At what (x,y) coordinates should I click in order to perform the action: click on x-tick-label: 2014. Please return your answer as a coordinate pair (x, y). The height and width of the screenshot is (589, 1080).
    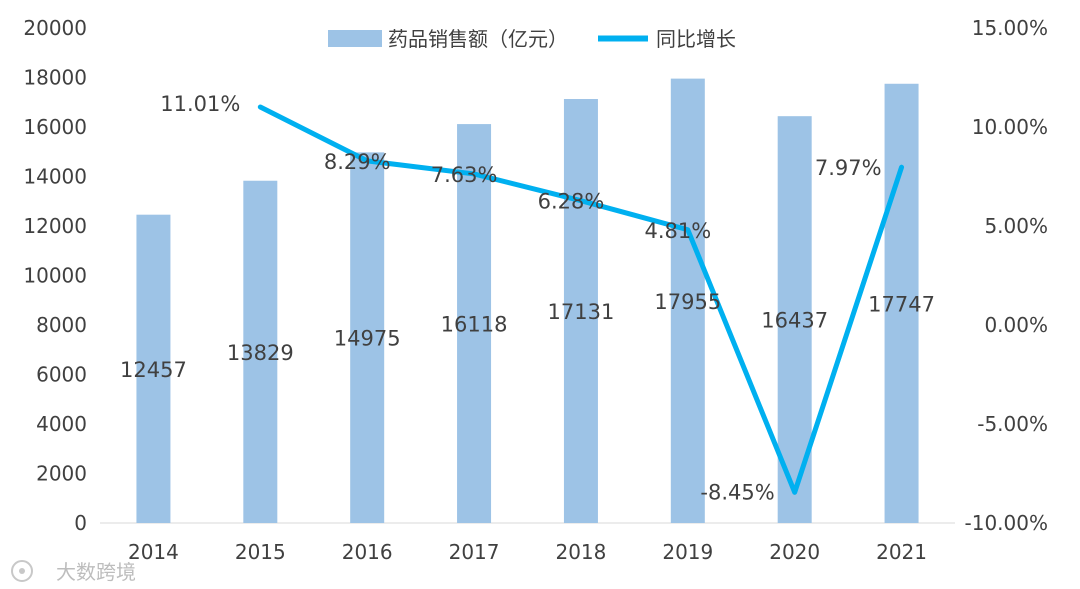
    Looking at the image, I should click on (153, 552).